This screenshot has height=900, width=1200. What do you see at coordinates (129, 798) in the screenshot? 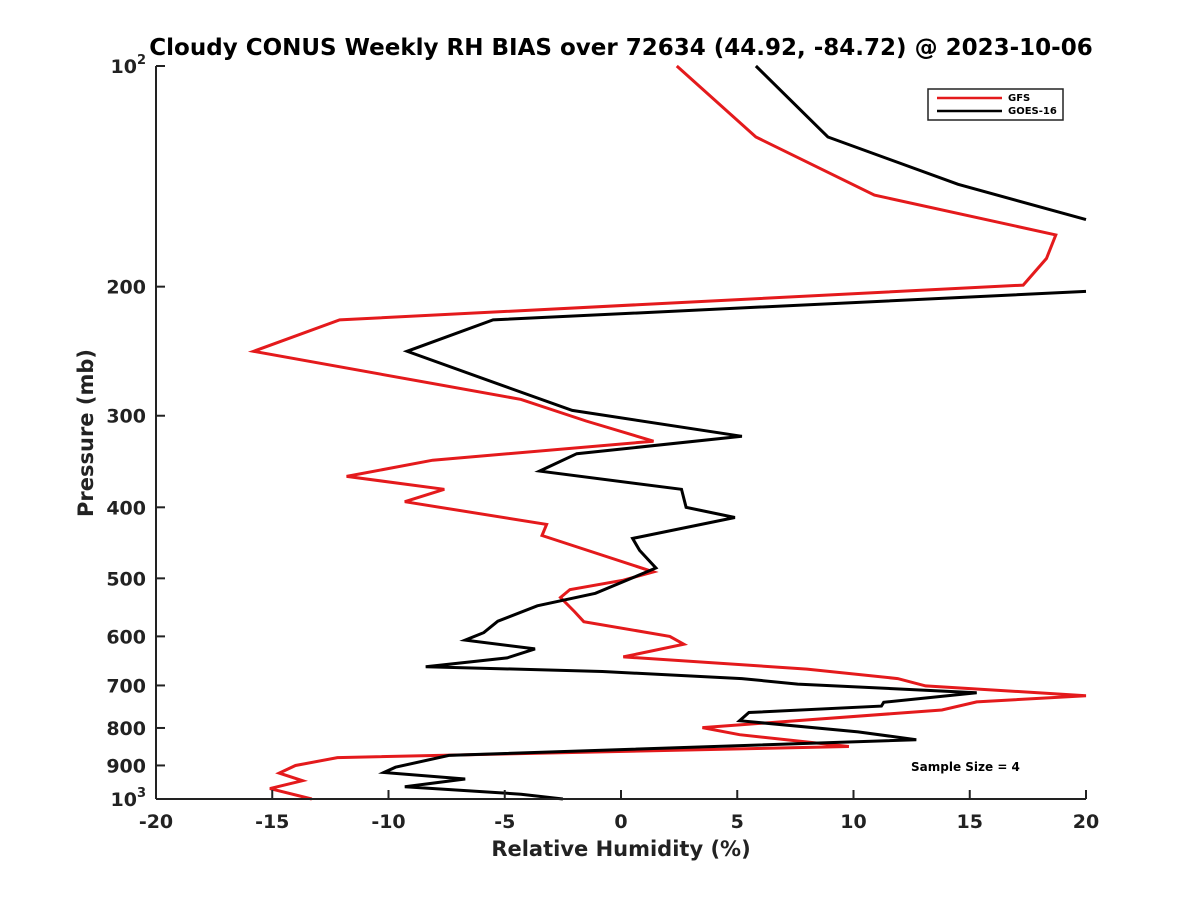
I see `y-tick-label: 103` at bounding box center [129, 798].